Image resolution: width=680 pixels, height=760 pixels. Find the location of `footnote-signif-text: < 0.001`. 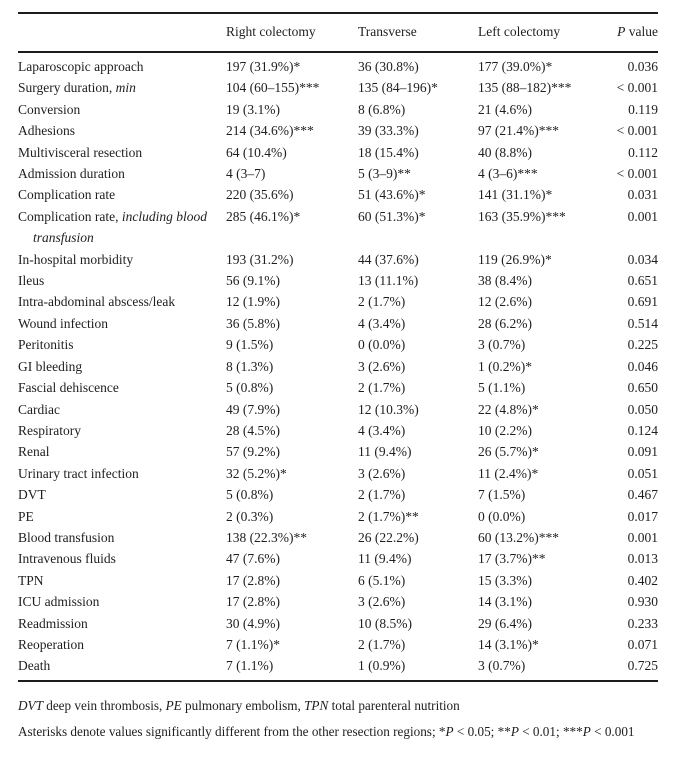

footnote-signif-text: < 0.001 is located at coordinates (612, 732).